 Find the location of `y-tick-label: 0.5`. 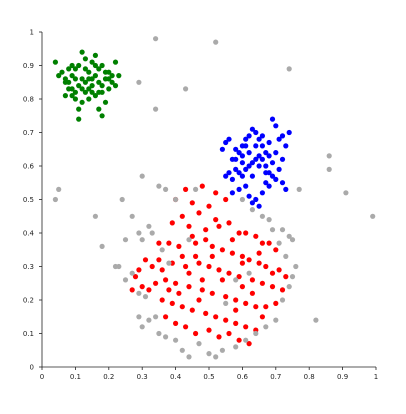

y-tick-label: 0.5 is located at coordinates (28, 200).